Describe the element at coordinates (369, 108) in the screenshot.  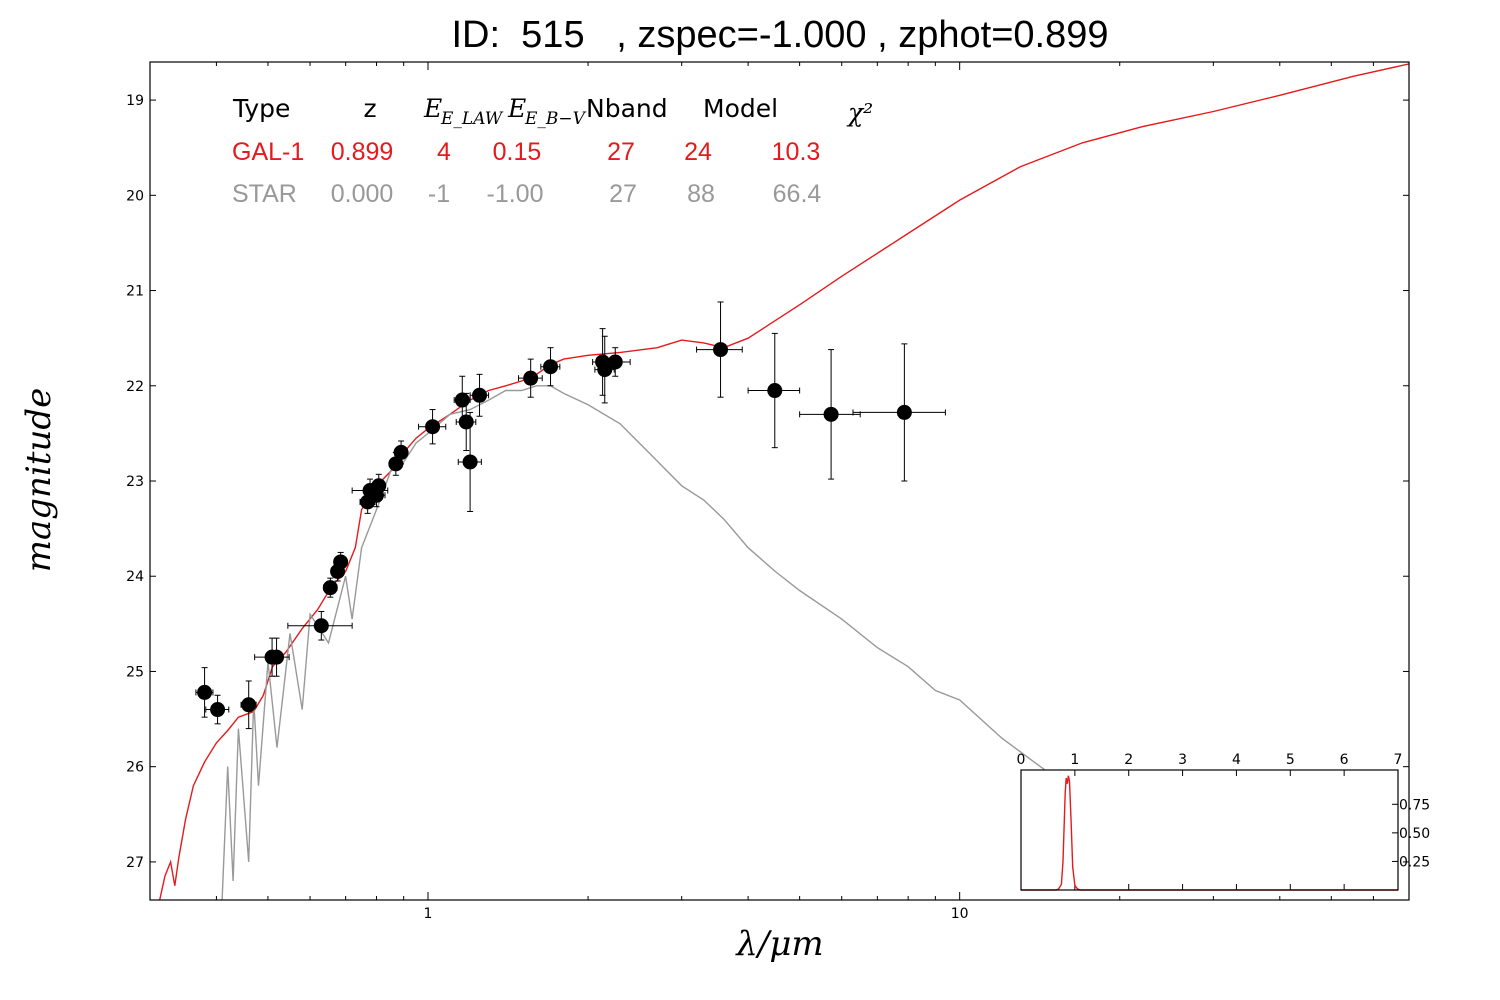
I see `table-header-z: z` at that location.